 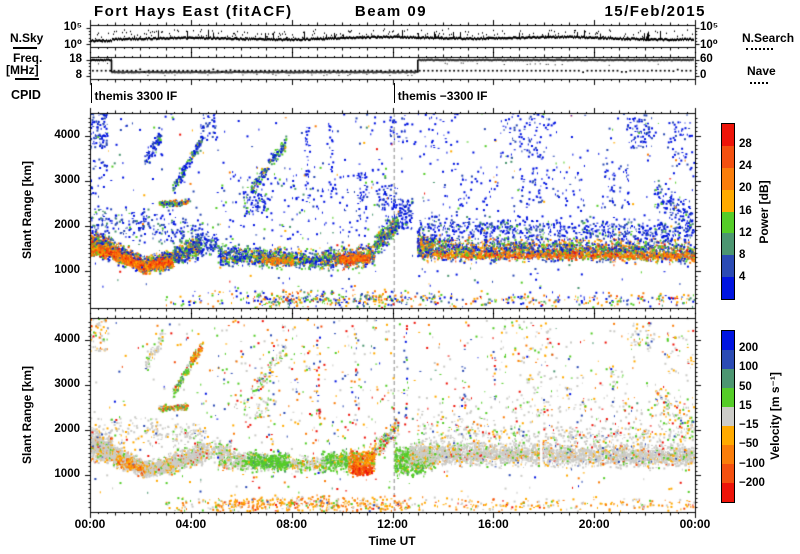 What do you see at coordinates (67, 134) in the screenshot?
I see `power-ytick-label: 4000` at bounding box center [67, 134].